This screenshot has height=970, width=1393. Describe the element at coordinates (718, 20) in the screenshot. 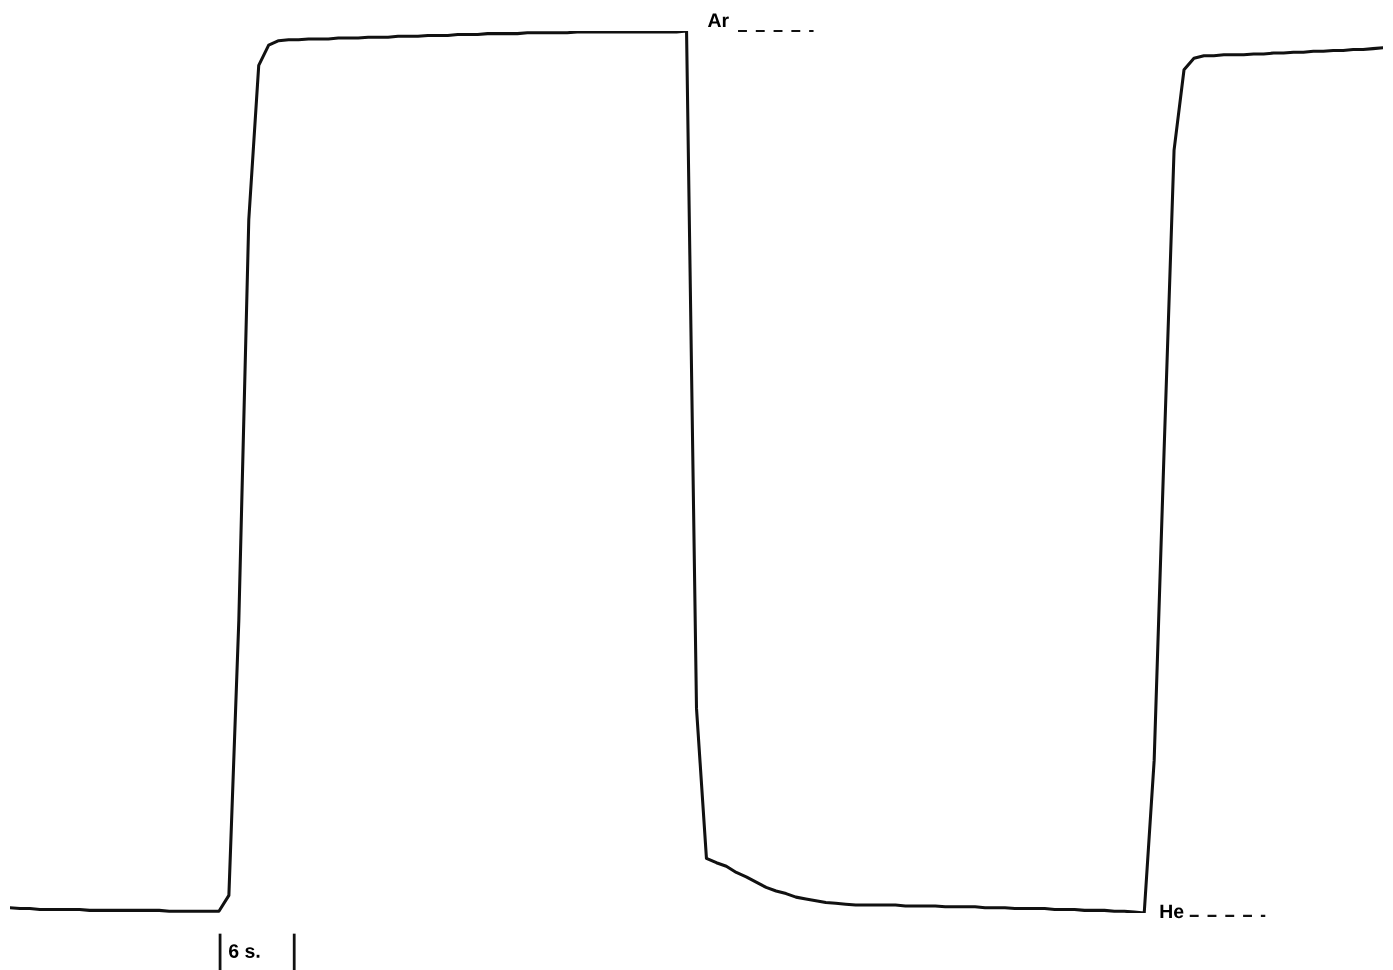

I see `text: Ar` at that location.